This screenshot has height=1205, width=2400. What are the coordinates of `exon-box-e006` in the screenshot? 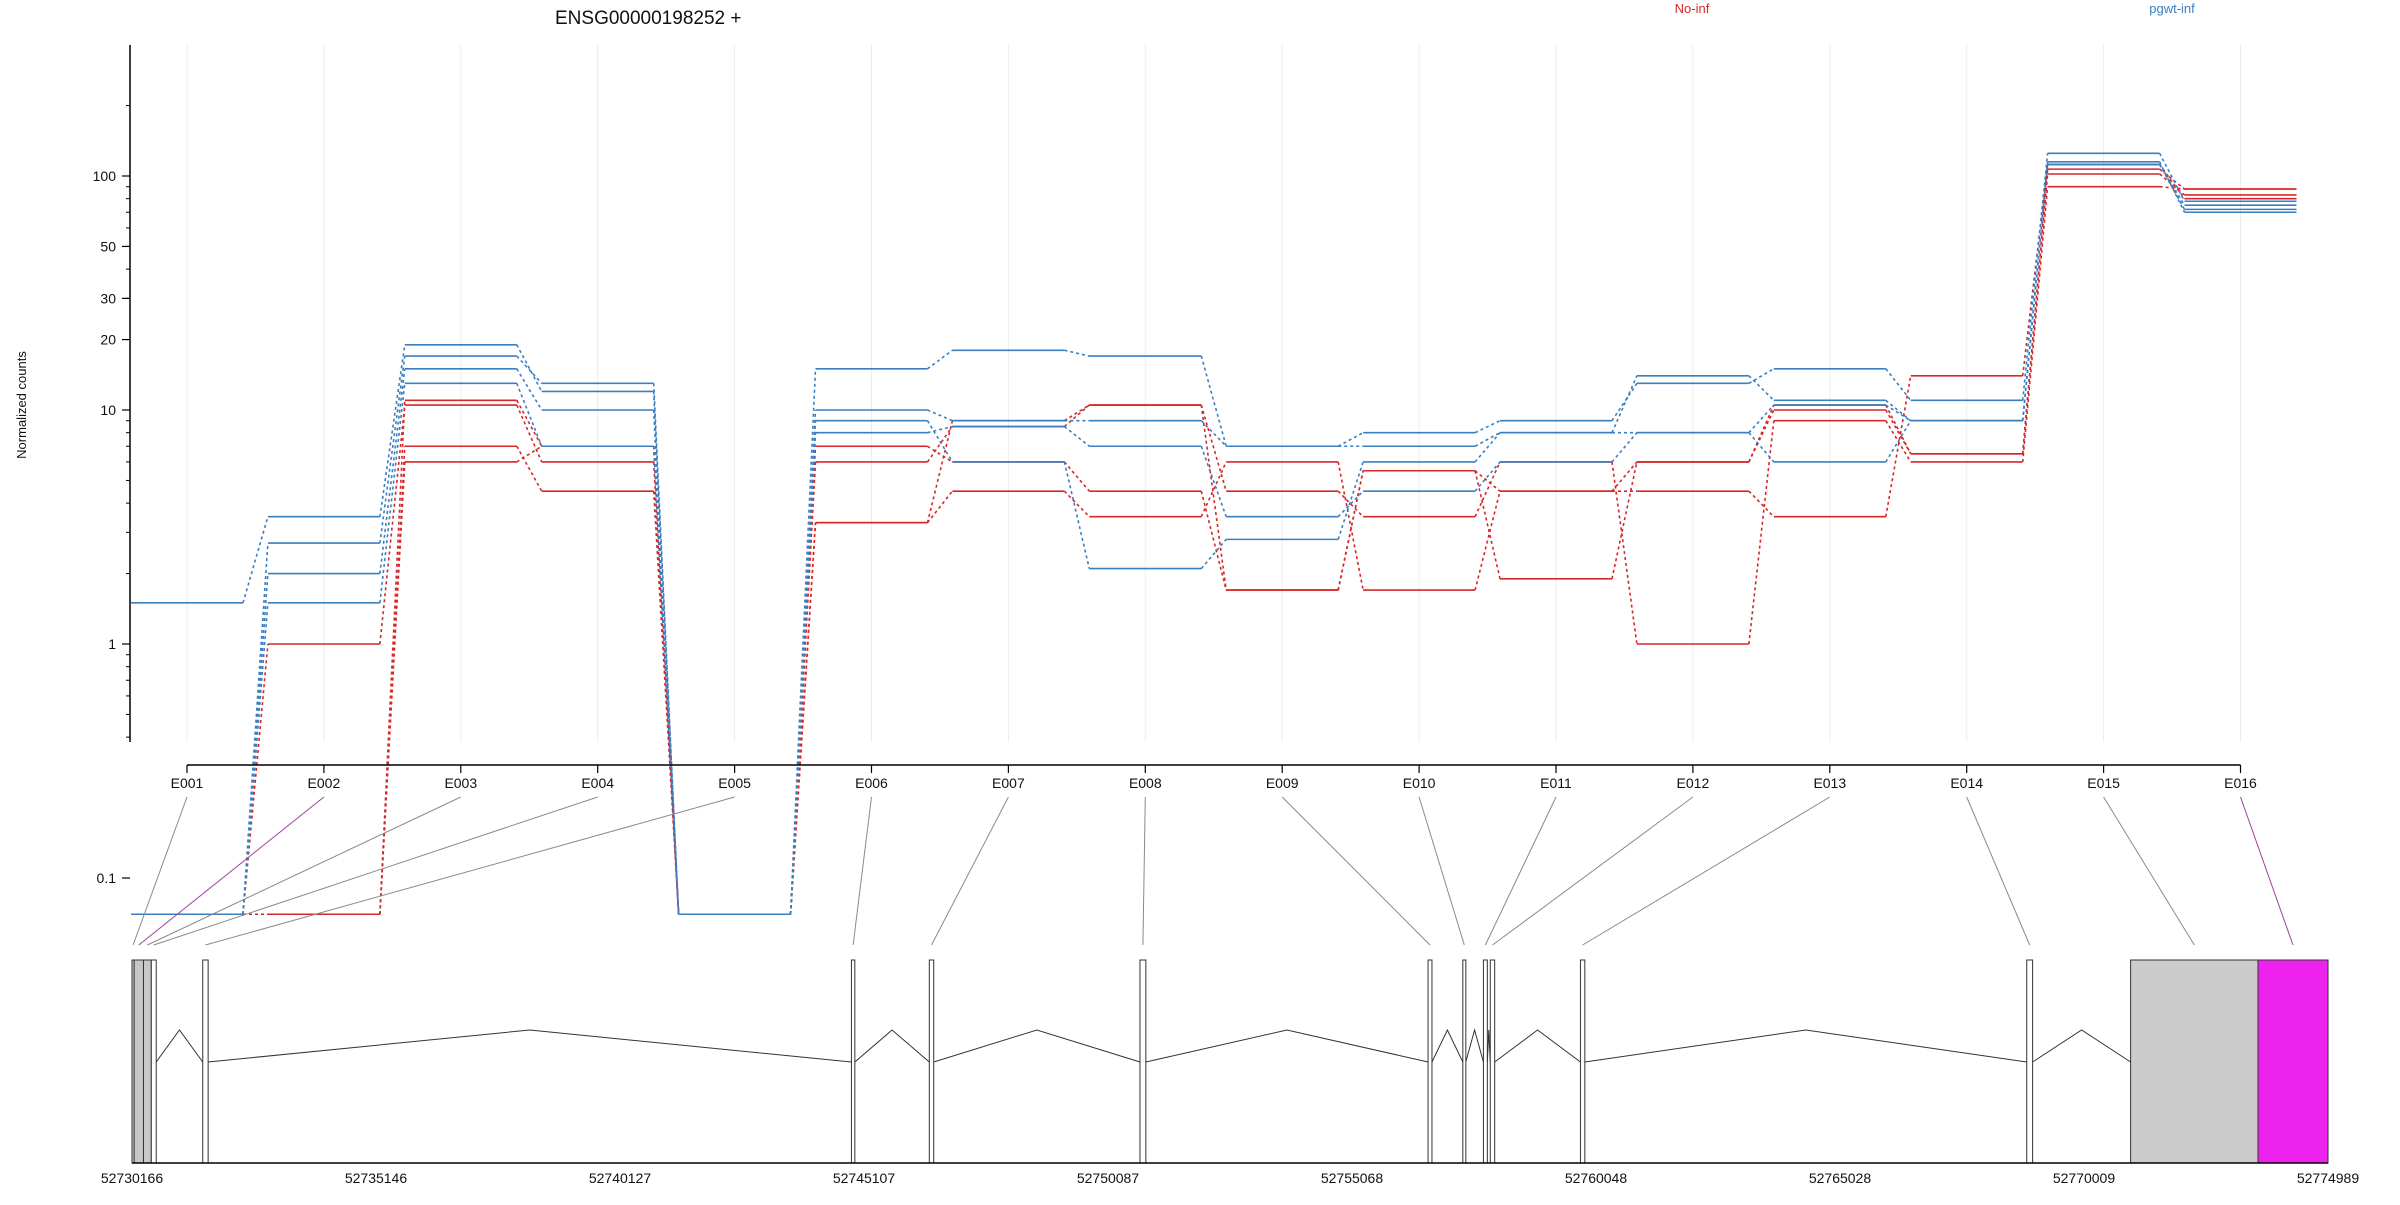 It's located at (853, 1061).